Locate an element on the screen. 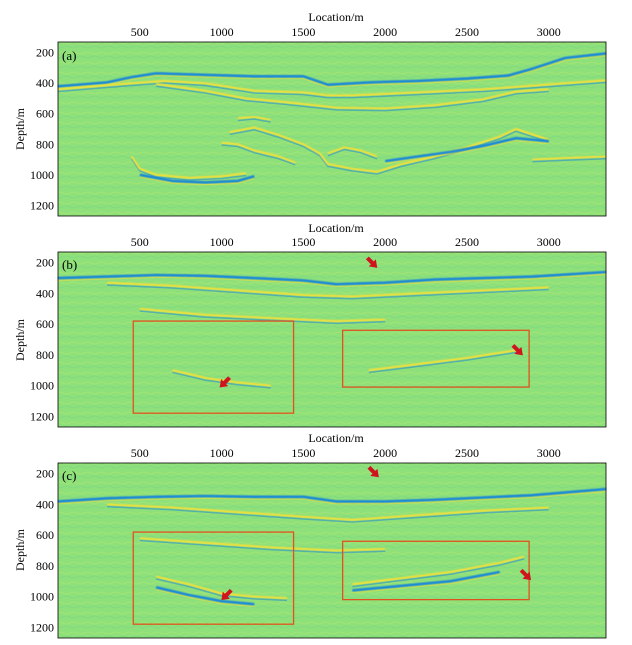 This screenshot has width=632, height=645. panel-label-a: (a) is located at coordinates (69, 55).